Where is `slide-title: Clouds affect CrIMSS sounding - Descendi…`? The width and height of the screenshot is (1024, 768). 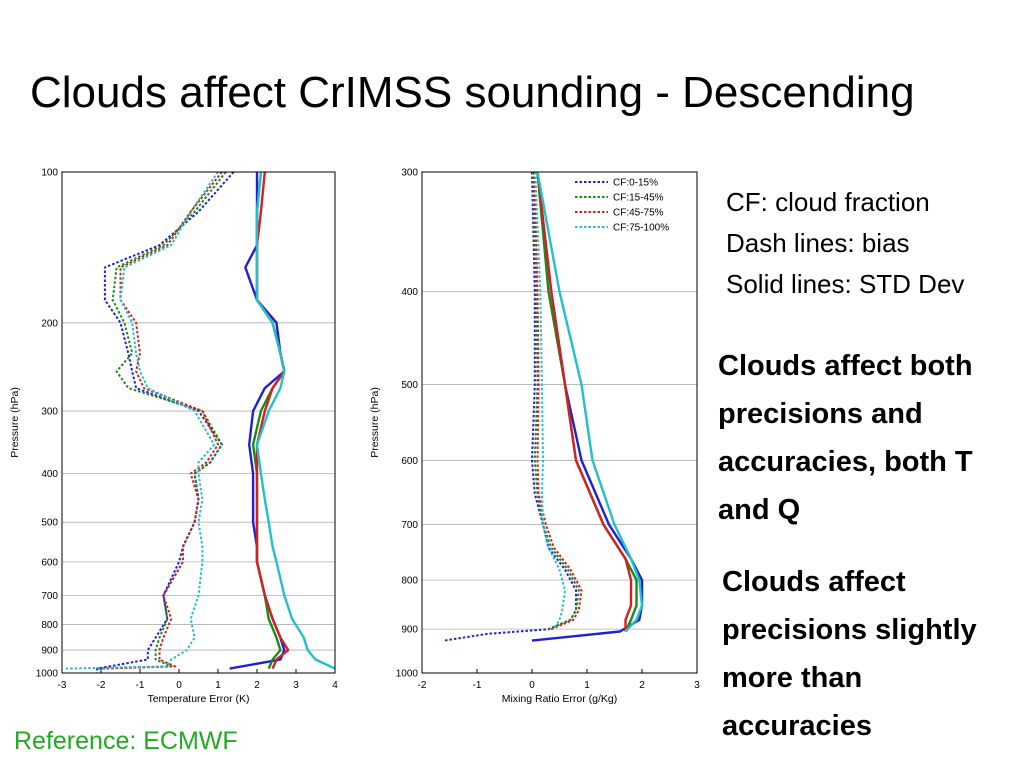 slide-title: Clouds affect CrIMSS sounding - Descendi… is located at coordinates (472, 92).